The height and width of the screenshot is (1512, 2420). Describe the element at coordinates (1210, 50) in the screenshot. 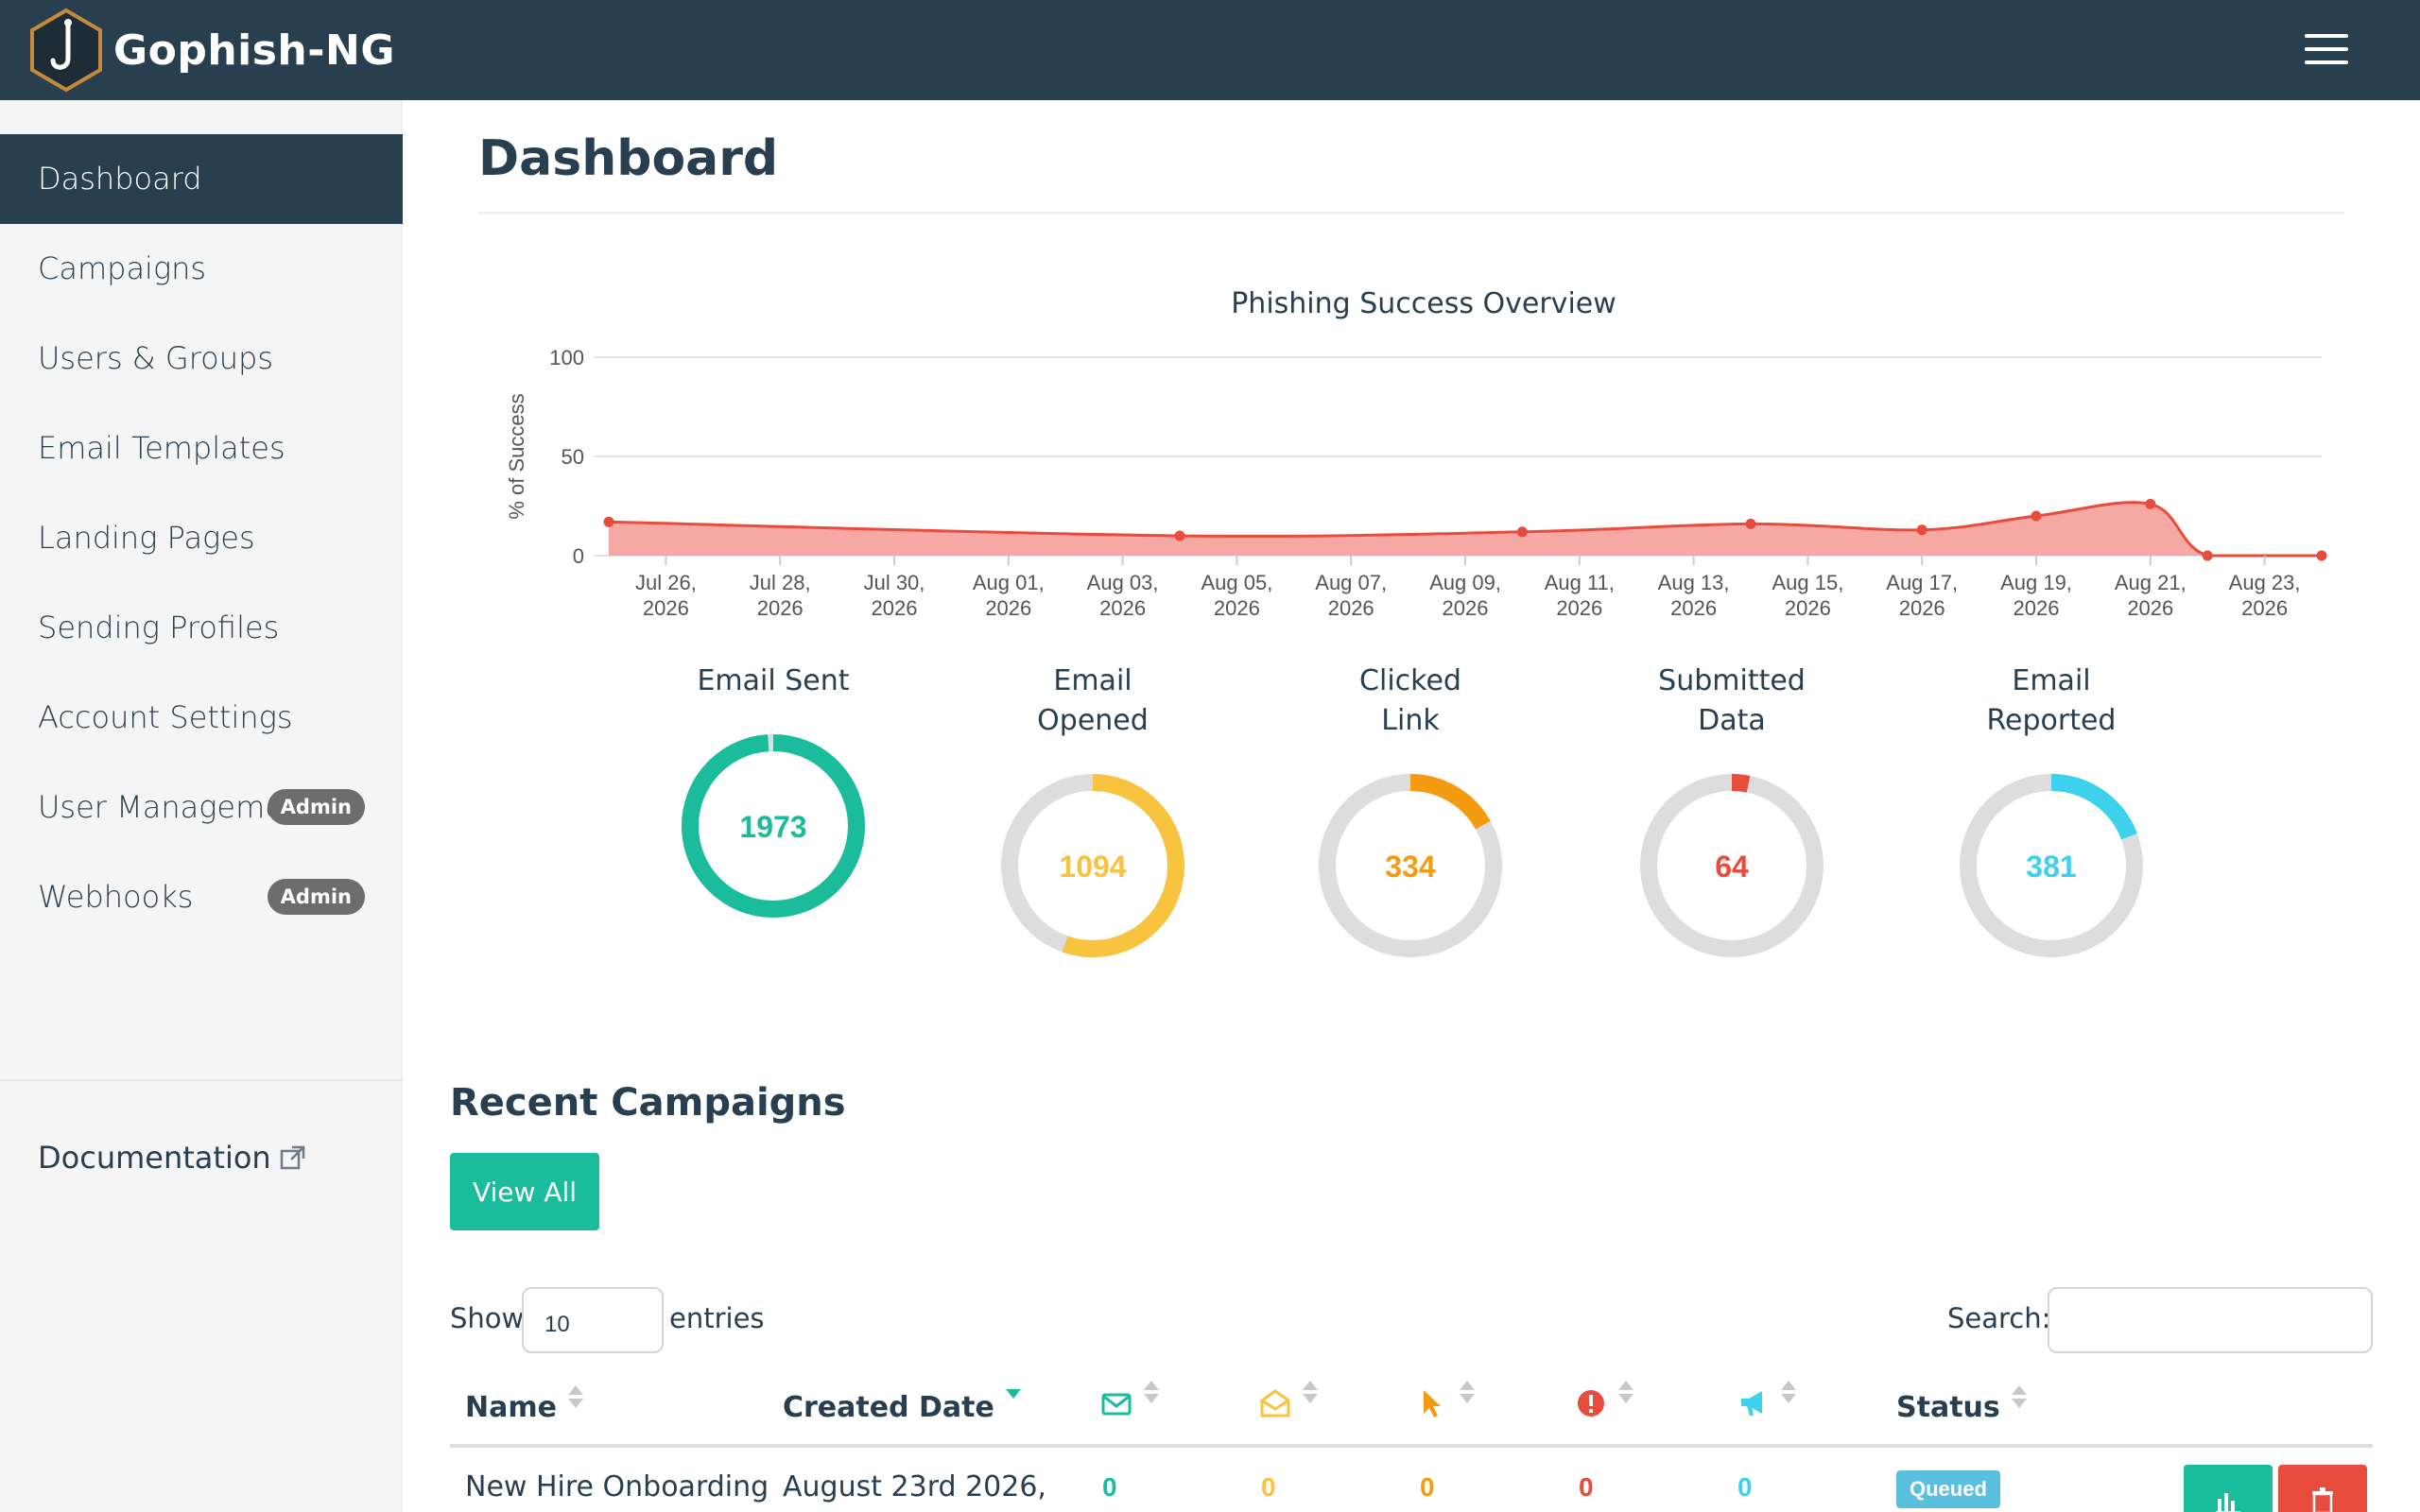

I see `top-navbar: Gophish-NG` at that location.